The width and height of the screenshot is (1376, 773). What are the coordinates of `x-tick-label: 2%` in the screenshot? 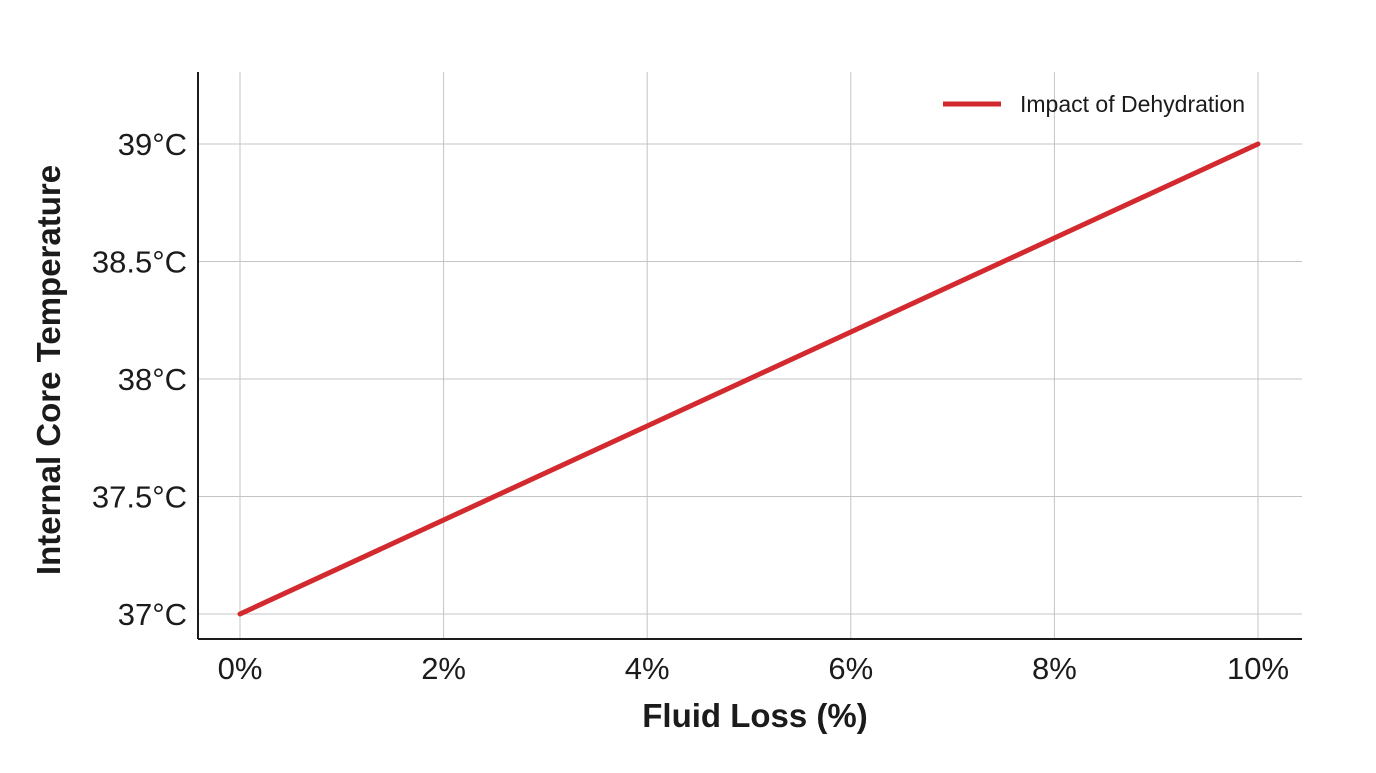 It's located at (443, 668).